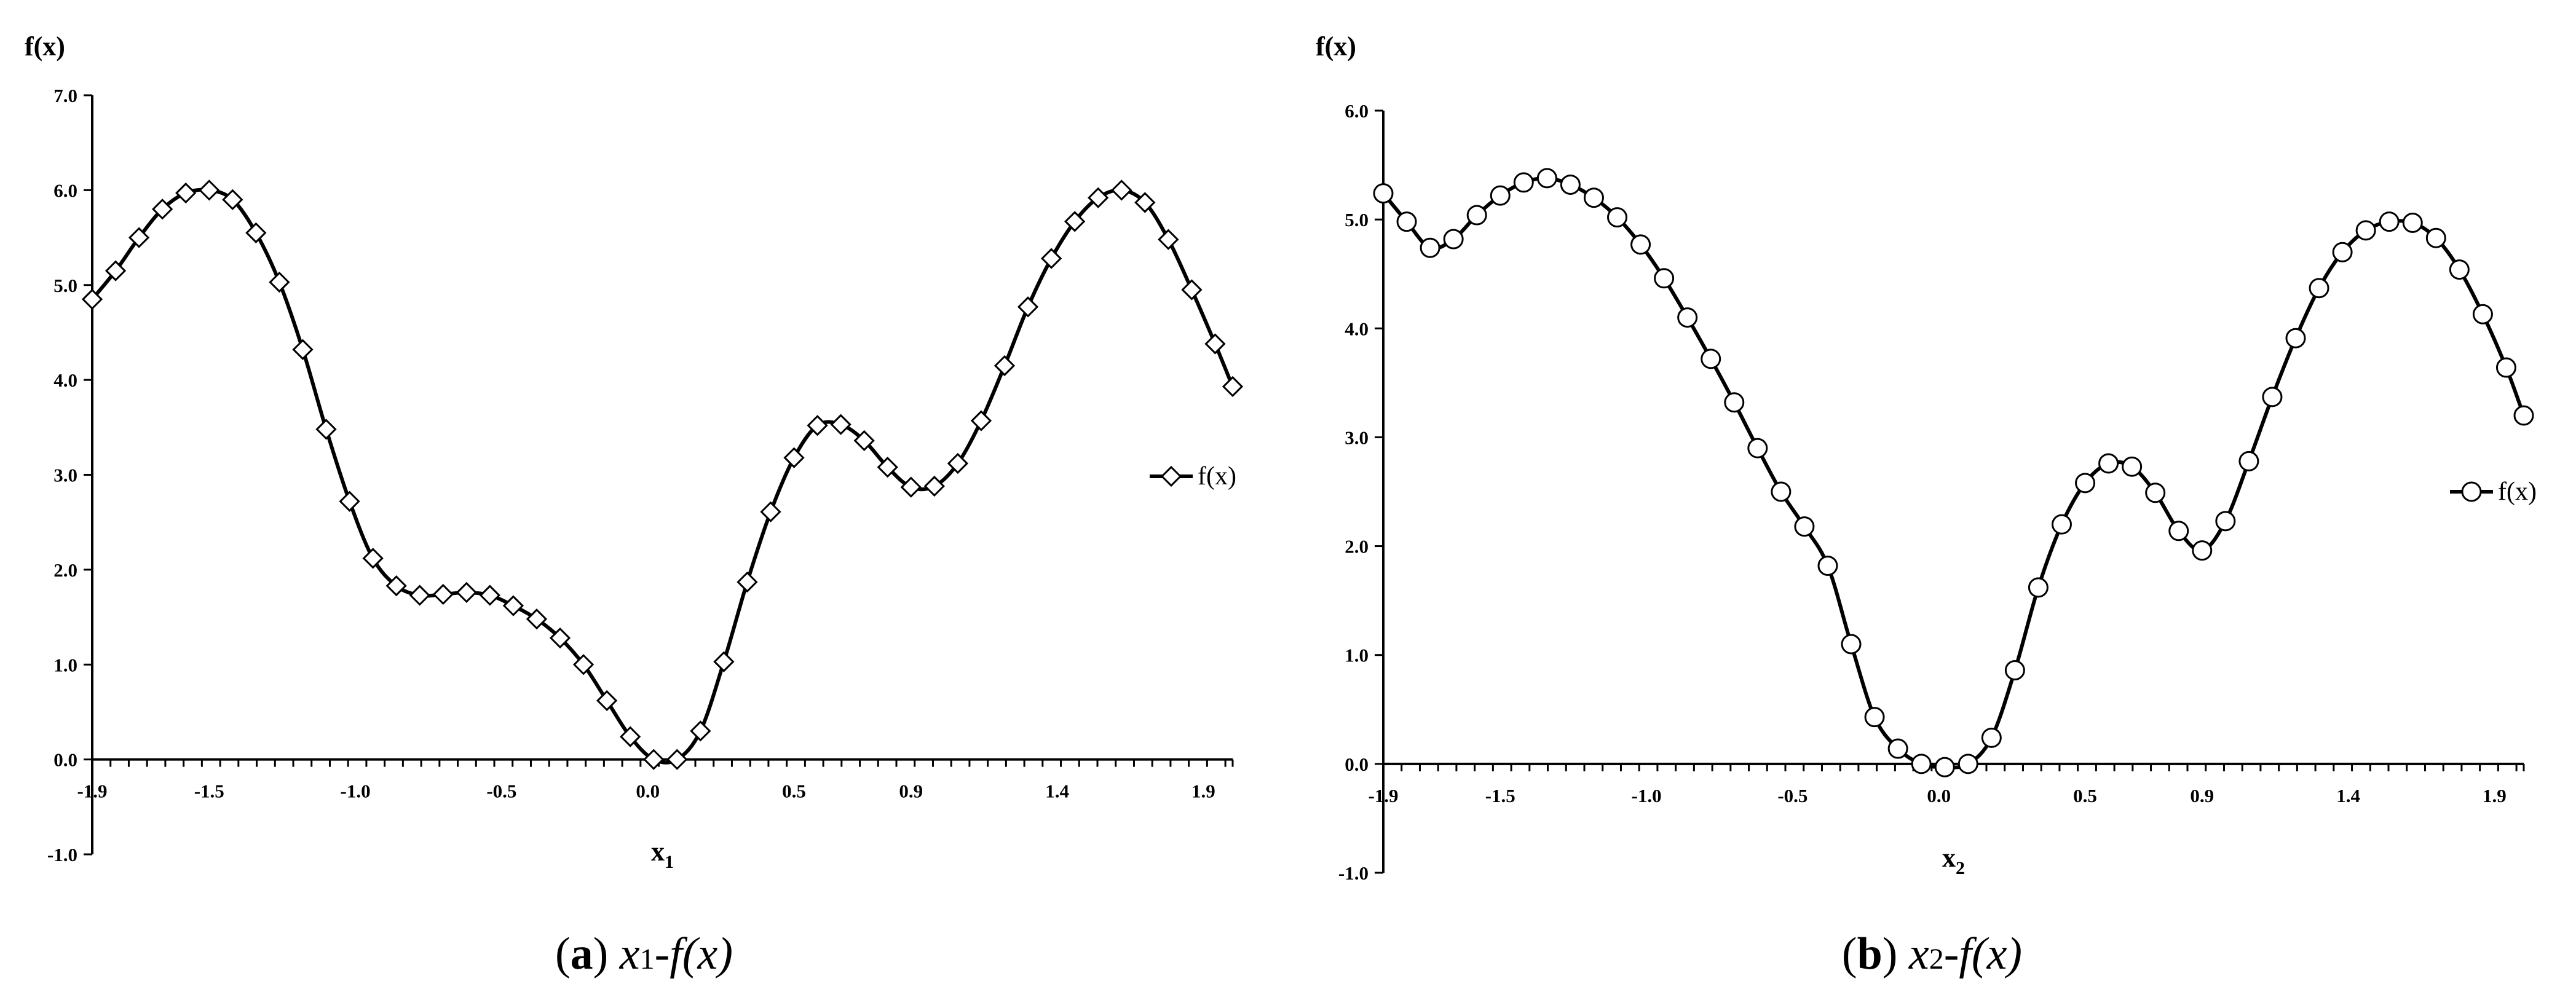 The height and width of the screenshot is (1008, 2576). What do you see at coordinates (794, 791) in the screenshot?
I see `x-tick-label: 0.5` at bounding box center [794, 791].